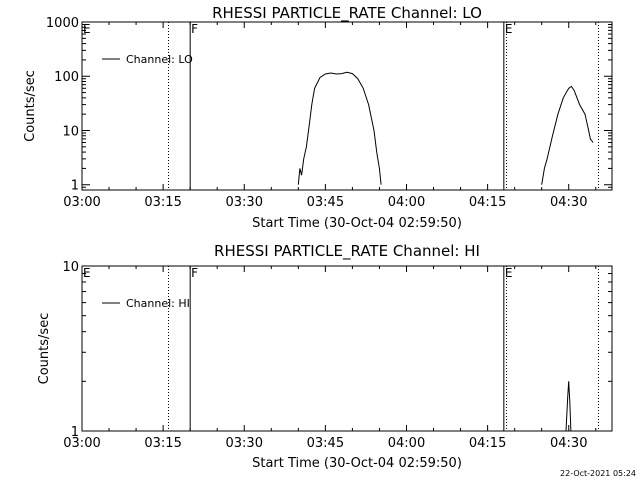 The width and height of the screenshot is (640, 480). Describe the element at coordinates (159, 59) in the screenshot. I see `legend-label: Channel: LO` at that location.